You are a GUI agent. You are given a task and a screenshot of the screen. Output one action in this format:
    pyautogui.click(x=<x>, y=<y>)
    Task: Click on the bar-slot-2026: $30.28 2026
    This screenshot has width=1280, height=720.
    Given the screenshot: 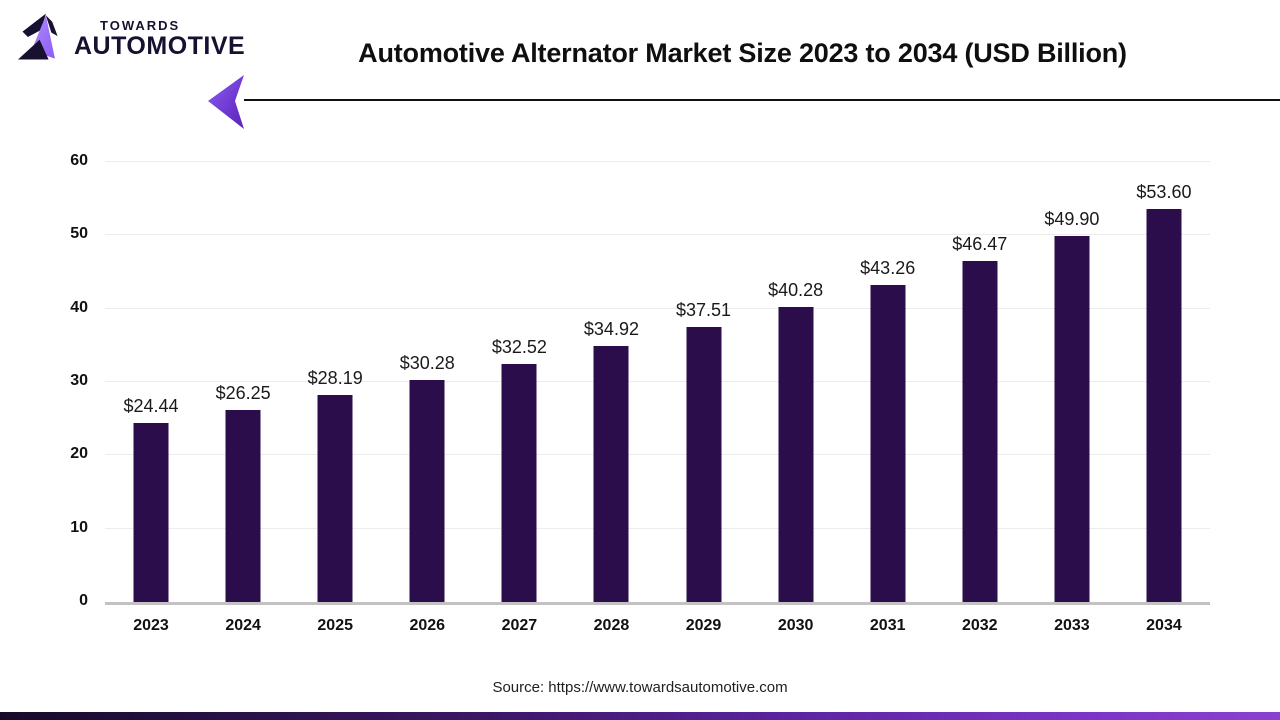 What is the action you would take?
    pyautogui.click(x=427, y=398)
    